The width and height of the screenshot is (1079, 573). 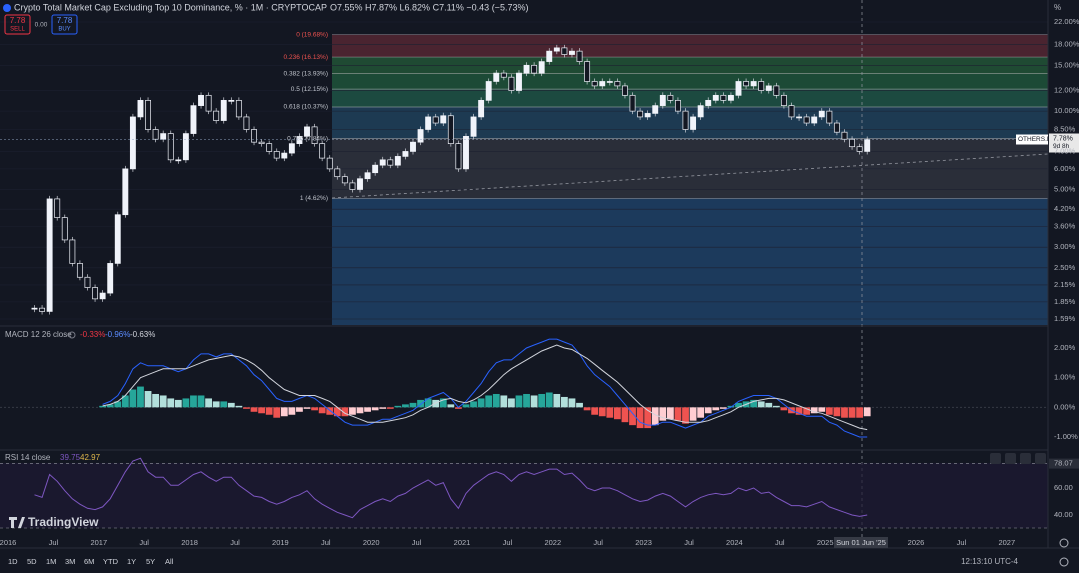 What do you see at coordinates (1065, 226) in the screenshot?
I see `price-tick-label: 3.60%` at bounding box center [1065, 226].